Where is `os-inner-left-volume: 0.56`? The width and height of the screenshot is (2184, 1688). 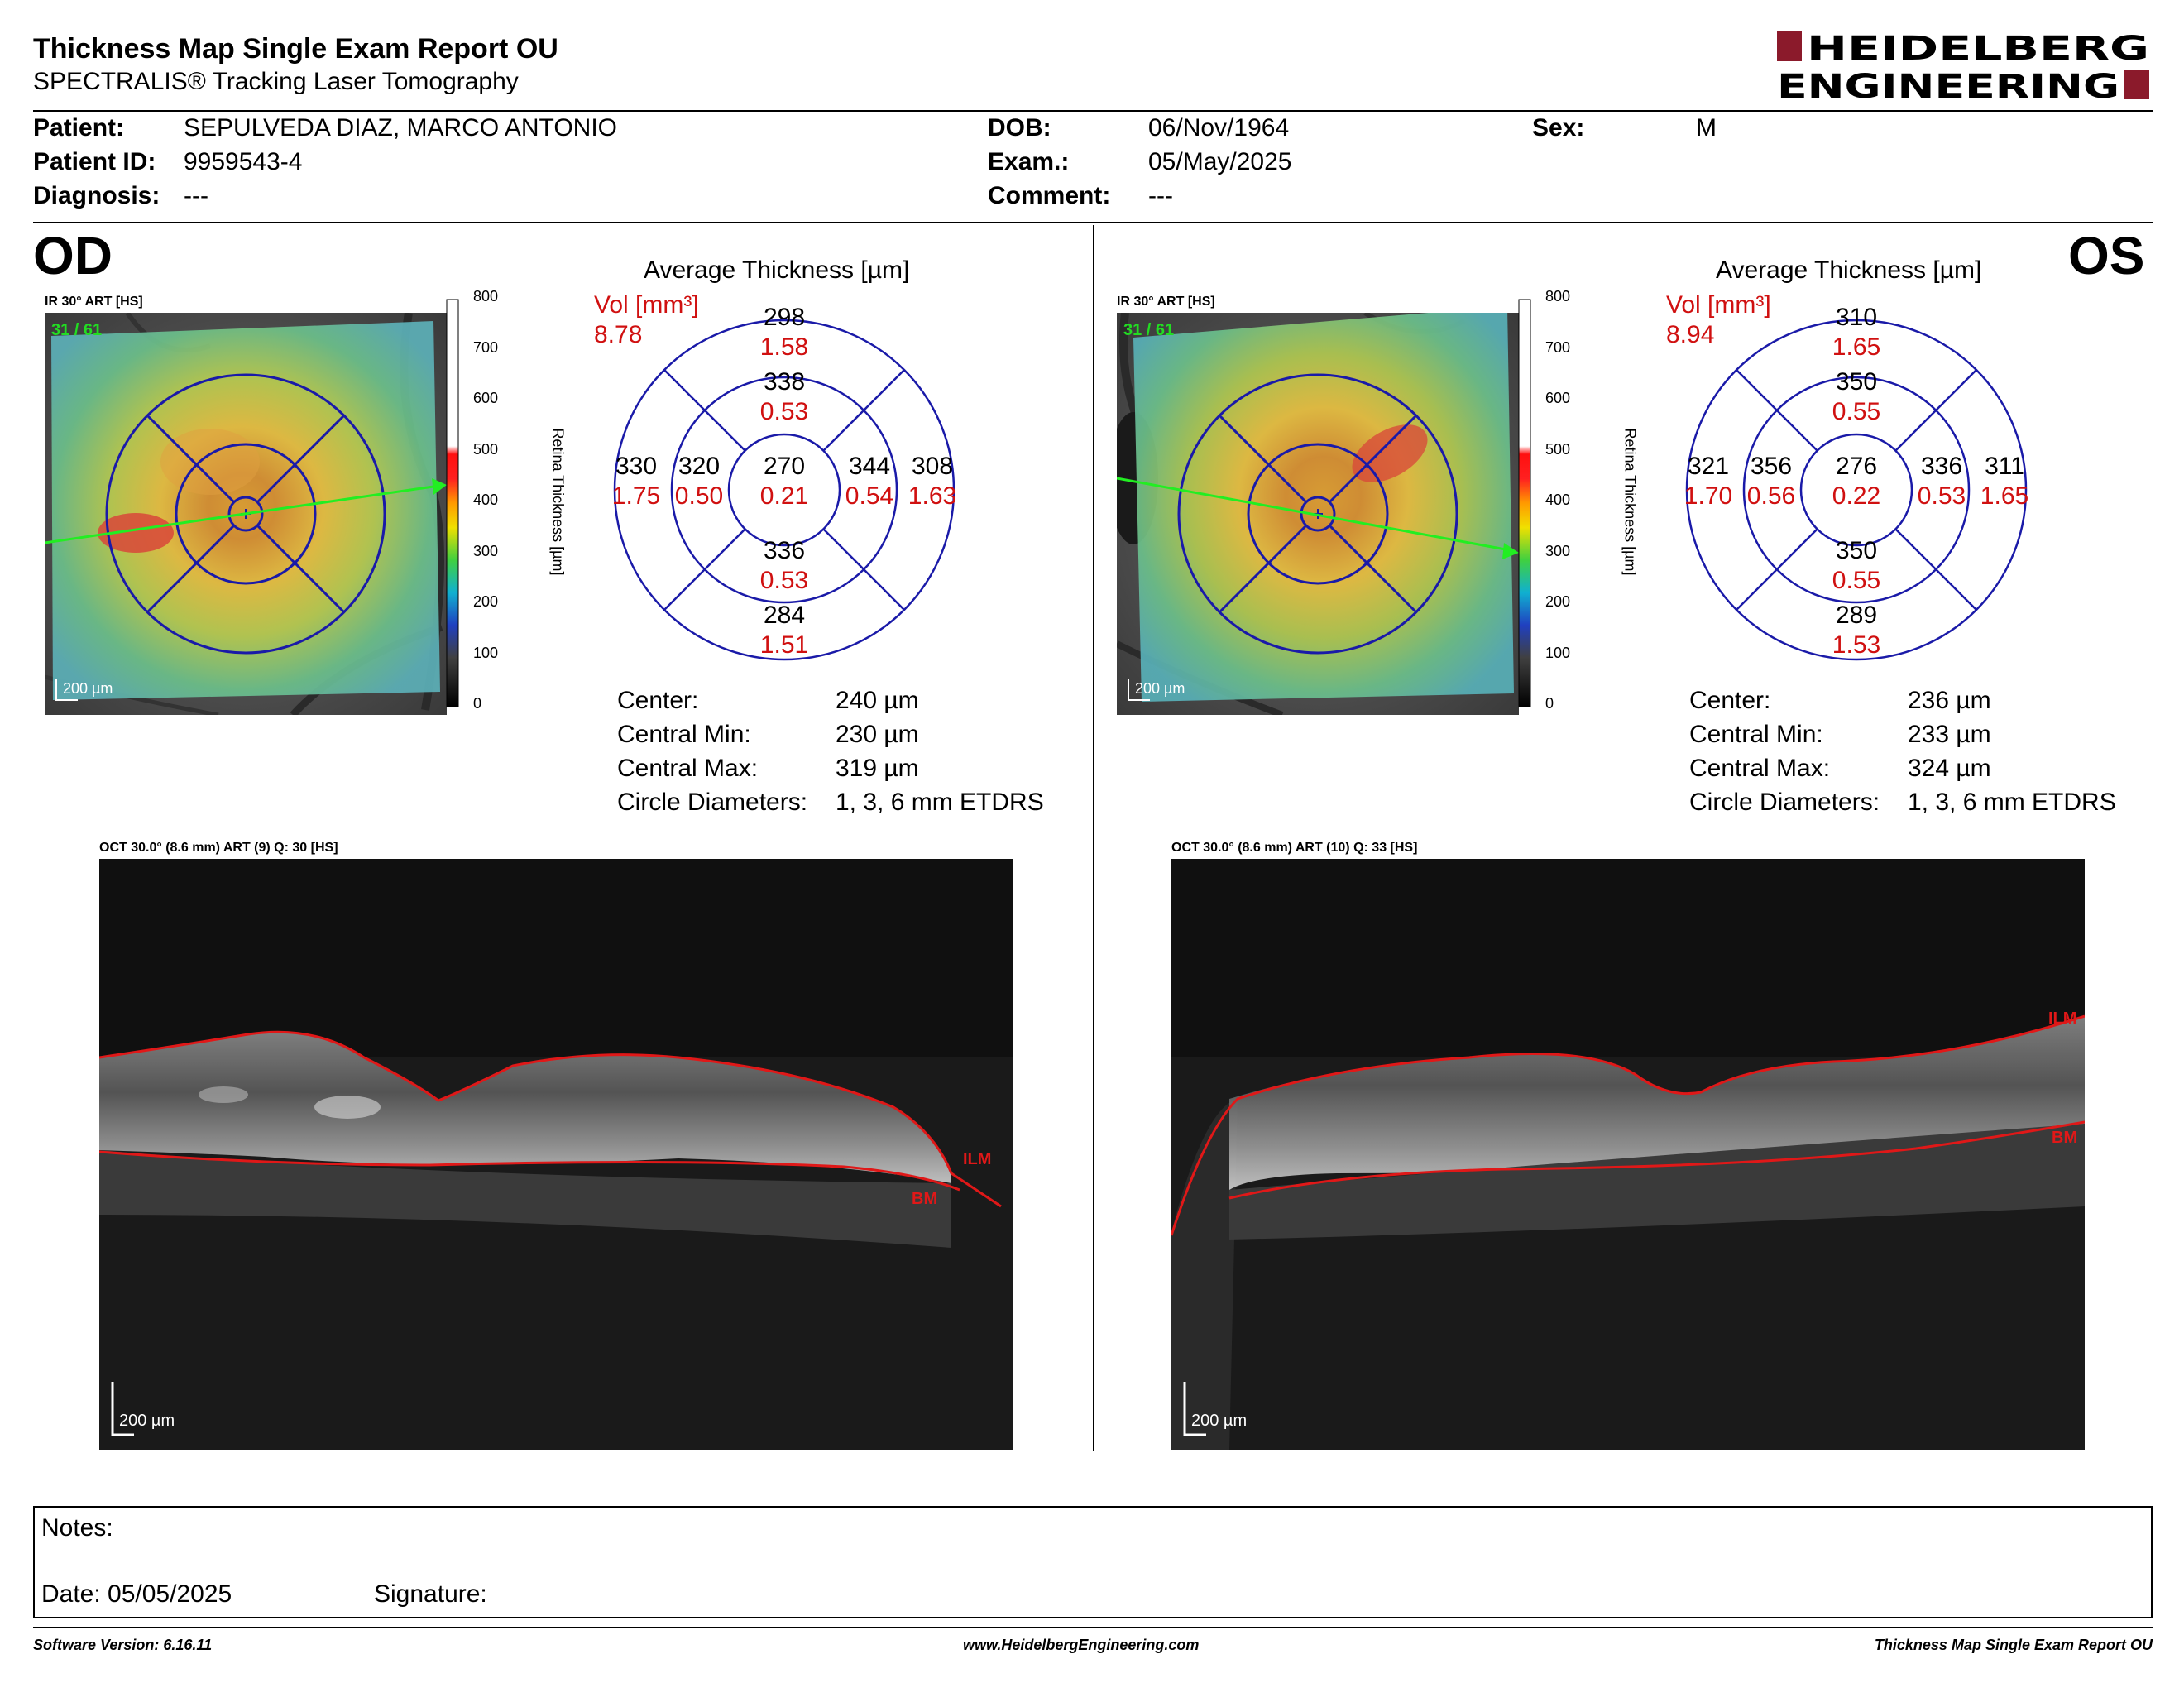 os-inner-left-volume: 0.56 is located at coordinates (1771, 496).